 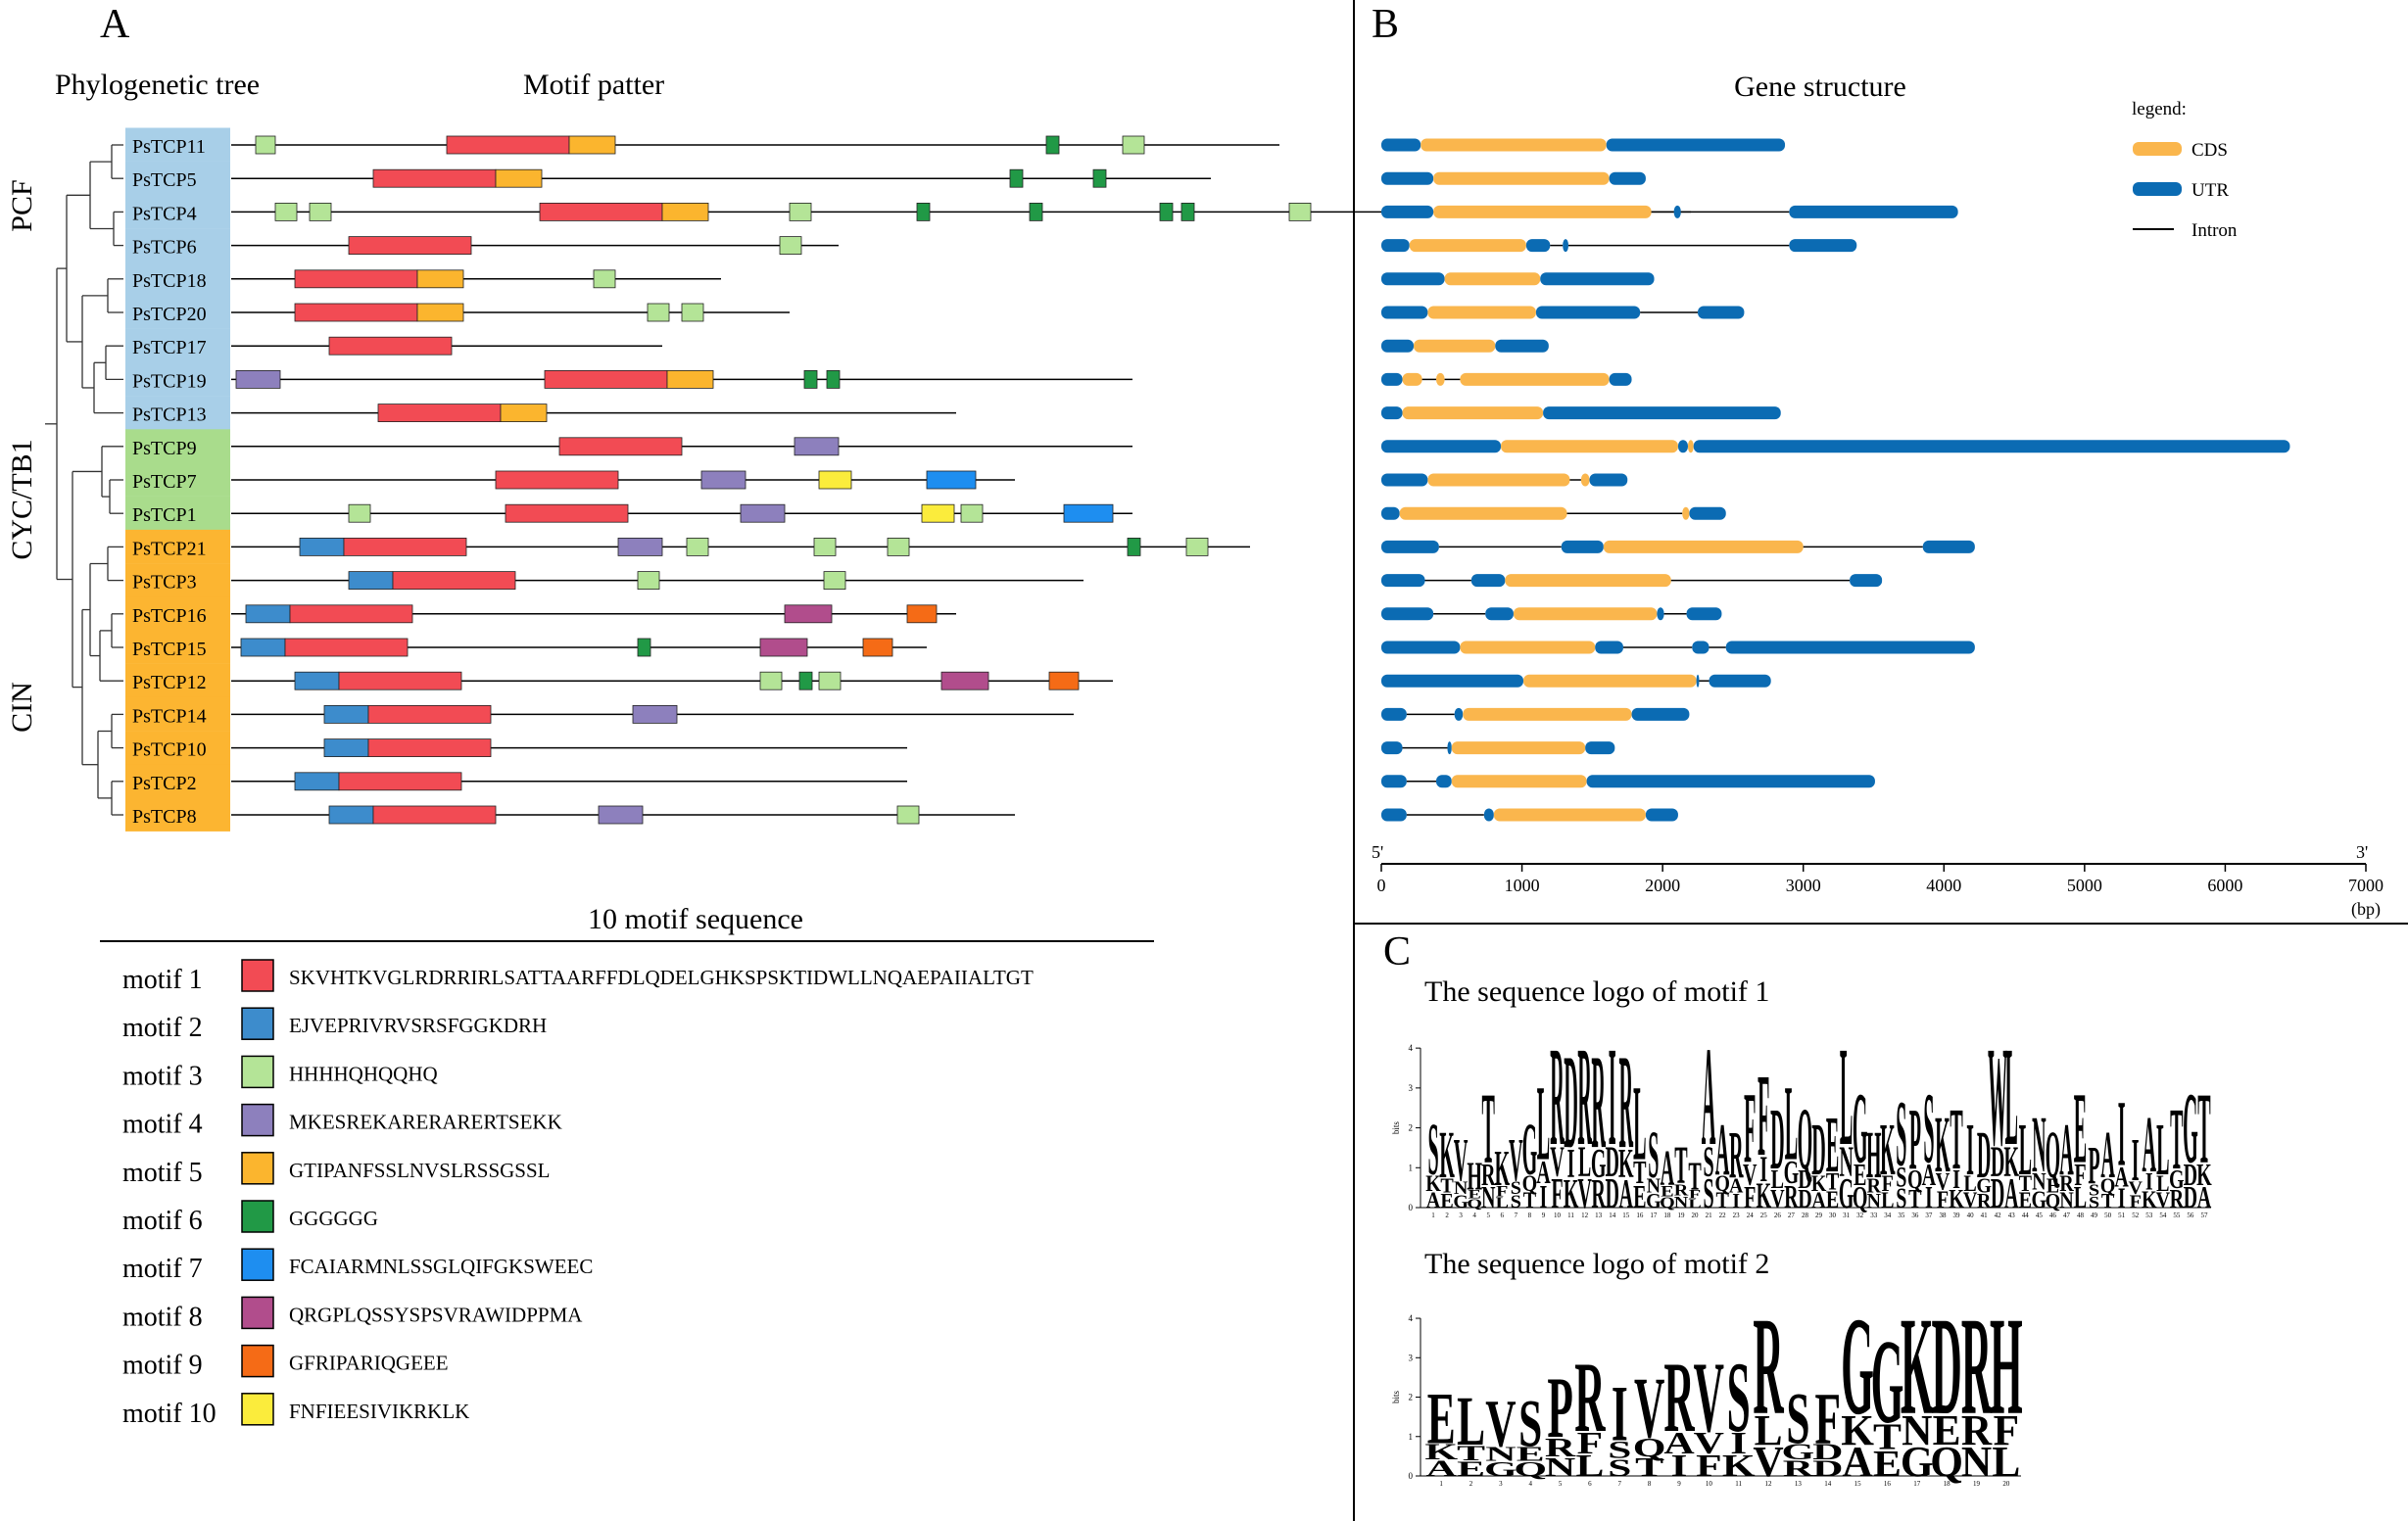 I want to click on gene-label: PsTCP1, so click(x=164, y=515).